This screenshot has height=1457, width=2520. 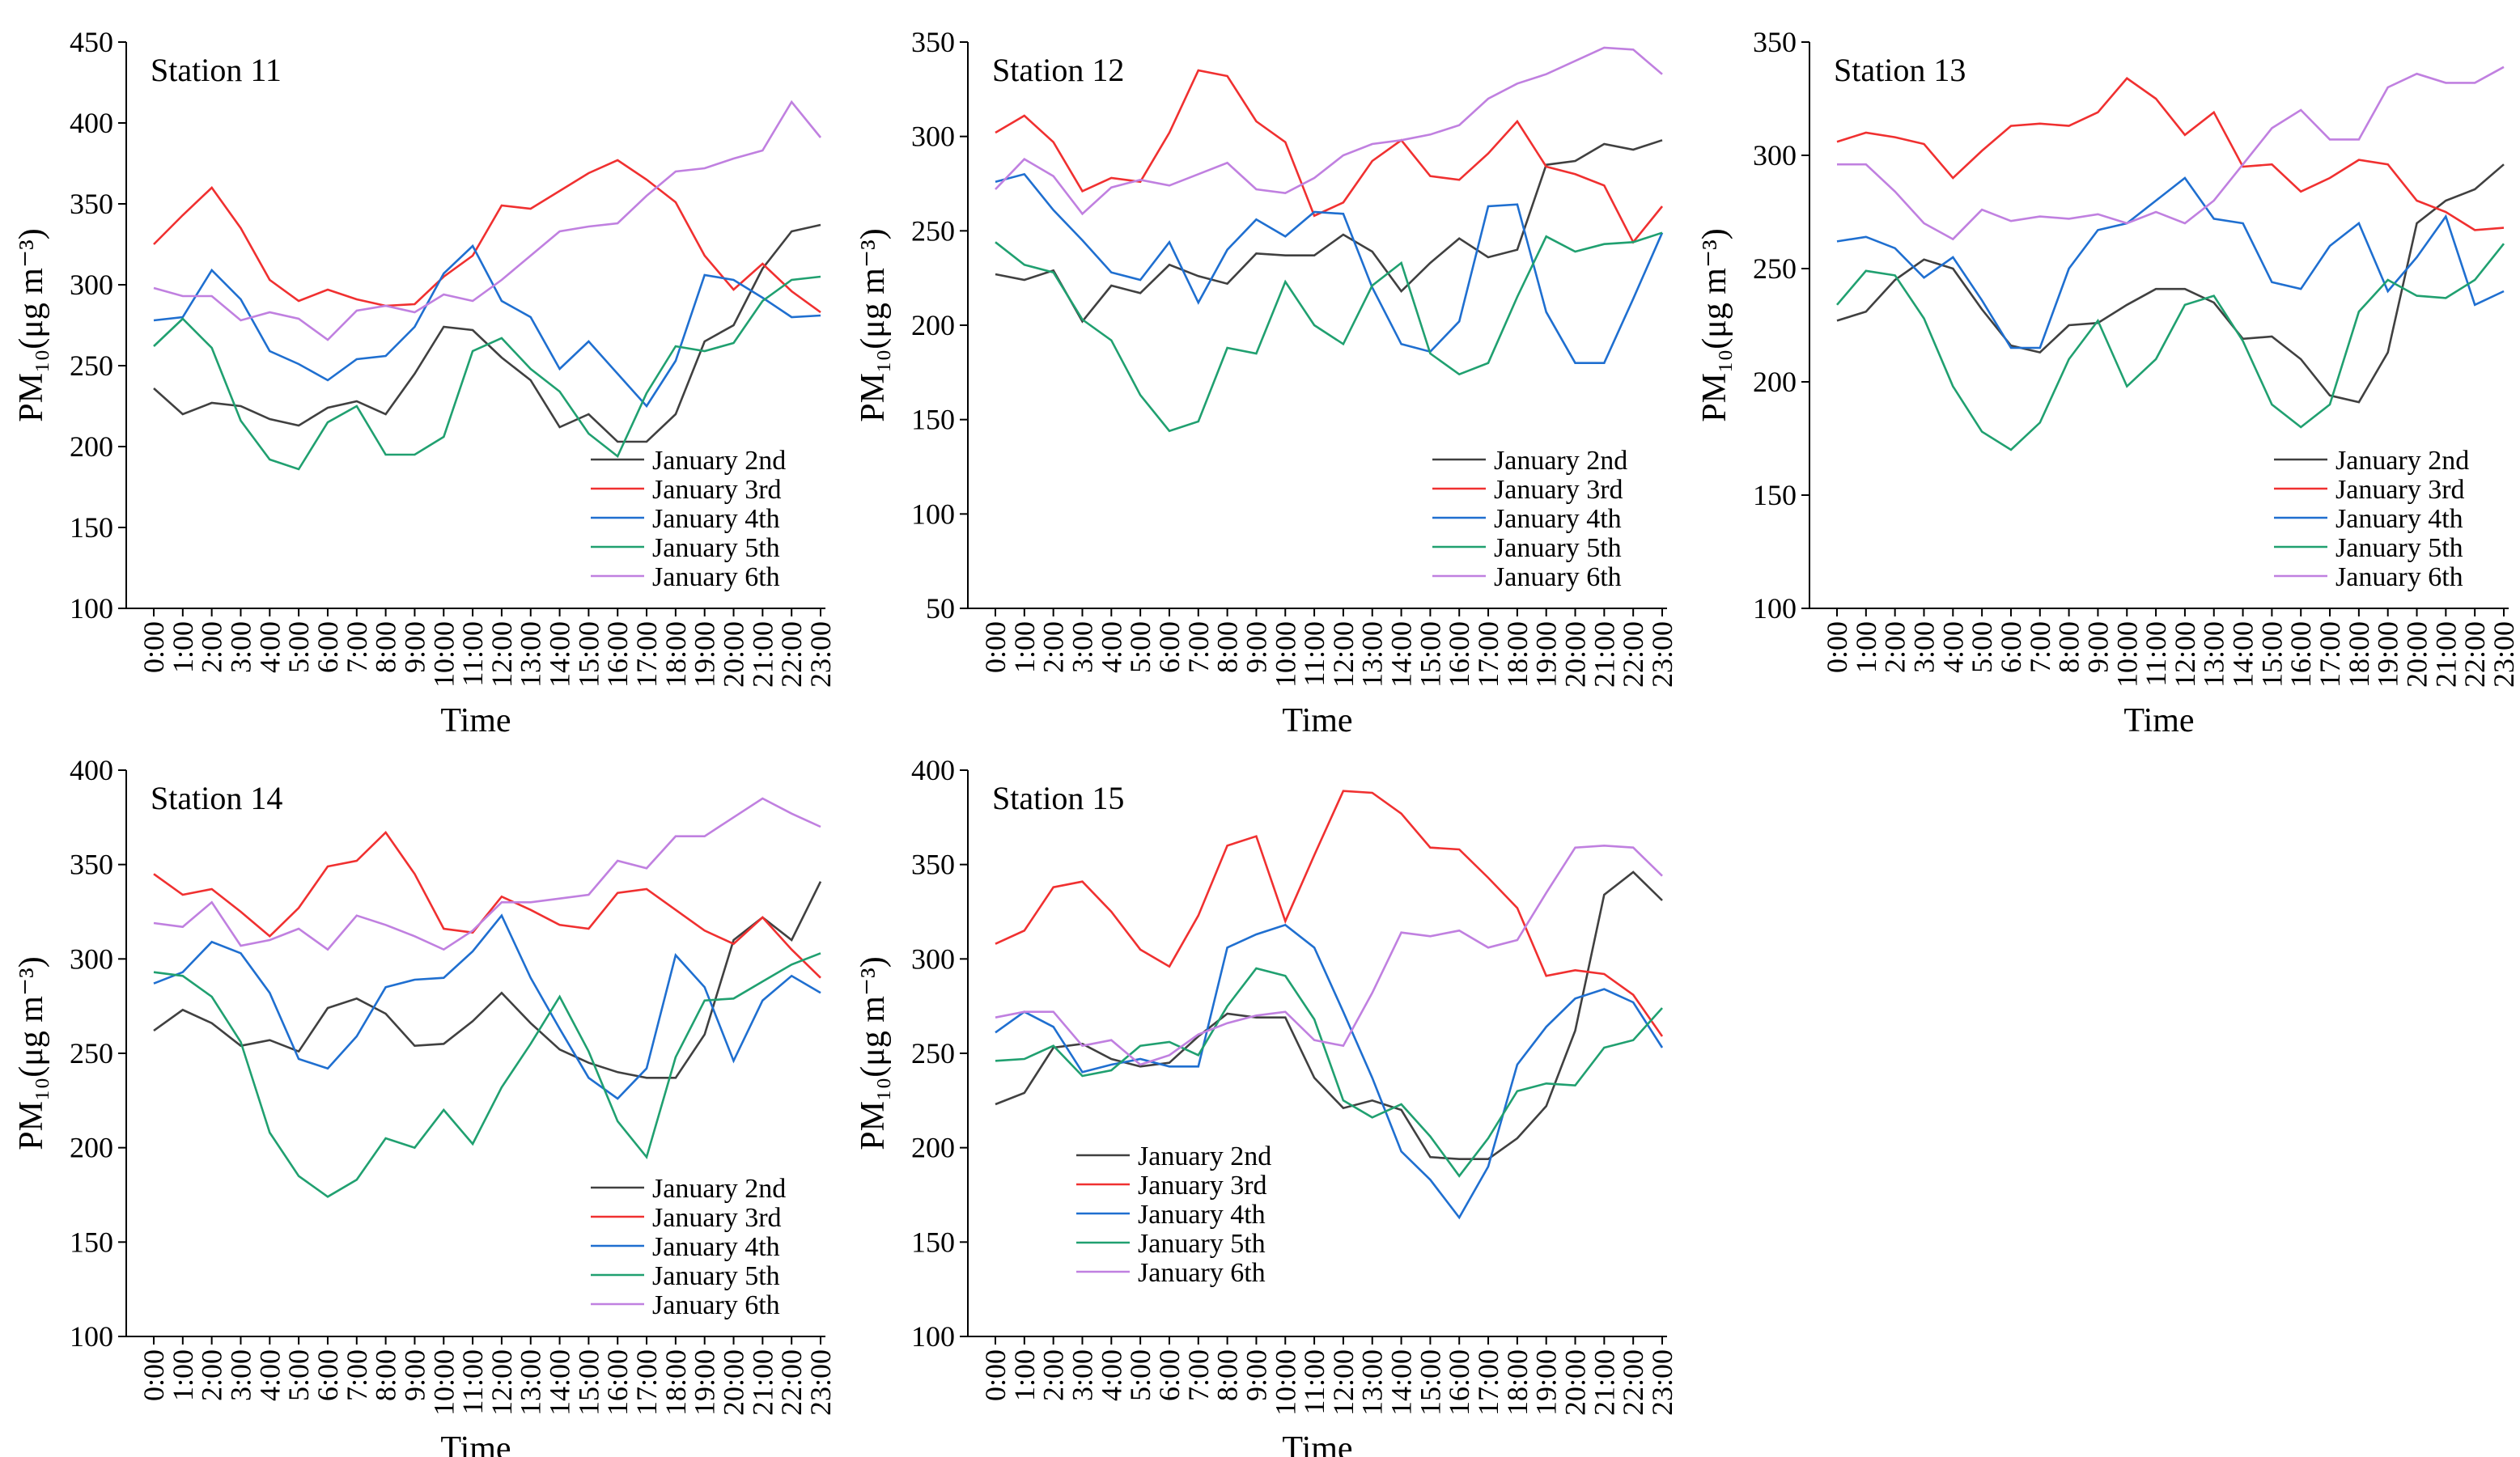 I want to click on panel-title: Station 14, so click(x=216, y=798).